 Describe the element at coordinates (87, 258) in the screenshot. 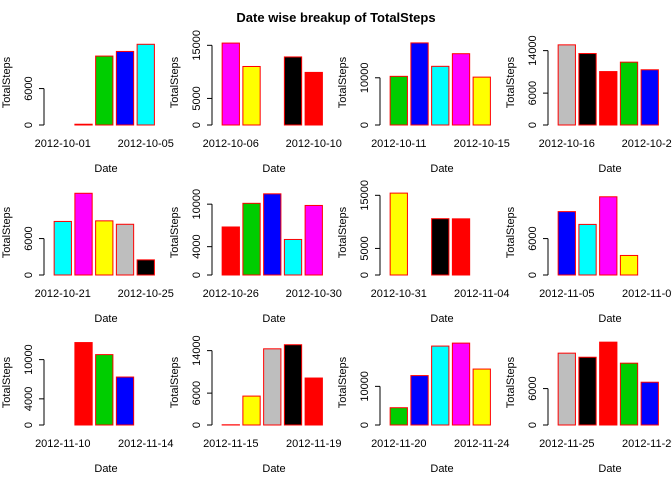

I see `panel: 0 6000 2012-10-21 2012-10-25 Date TotalSteps` at that location.